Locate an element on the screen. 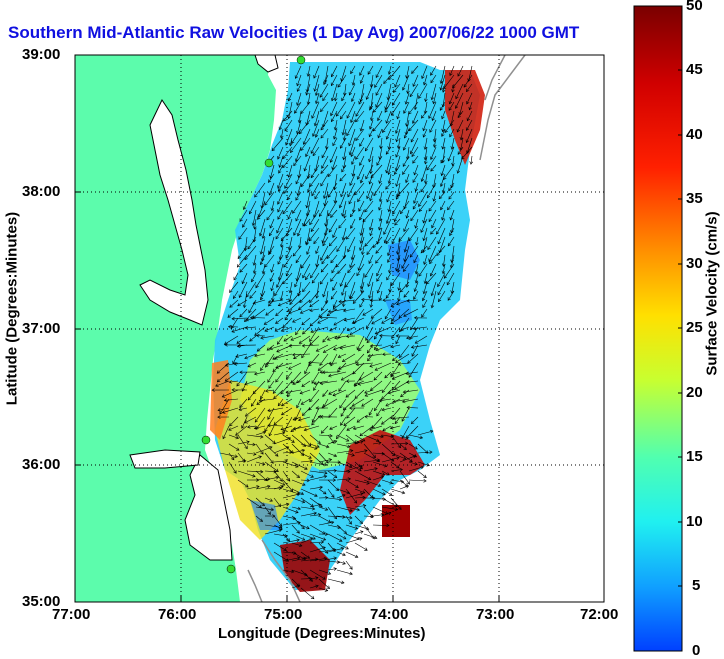  y-tick-label: 39:00 is located at coordinates (41, 54).